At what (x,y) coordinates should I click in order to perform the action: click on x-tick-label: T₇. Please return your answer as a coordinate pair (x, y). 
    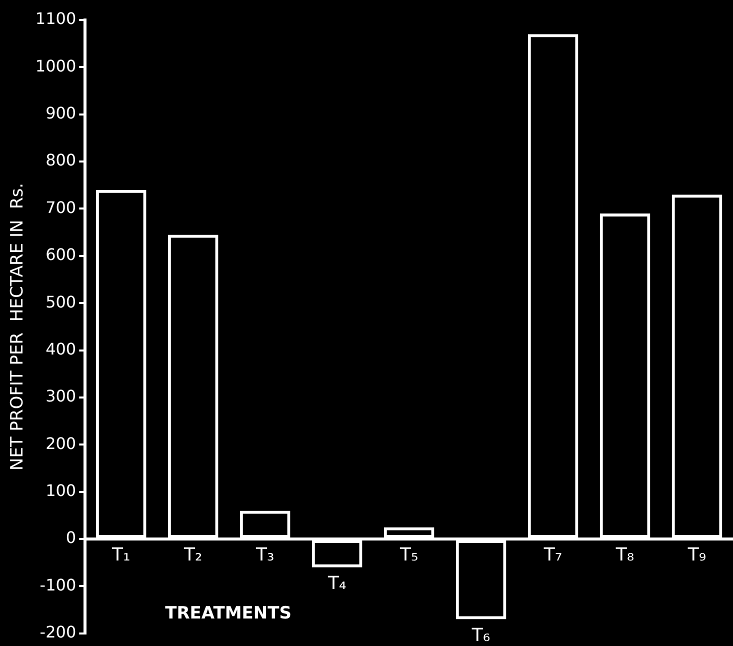
    Looking at the image, I should click on (552, 555).